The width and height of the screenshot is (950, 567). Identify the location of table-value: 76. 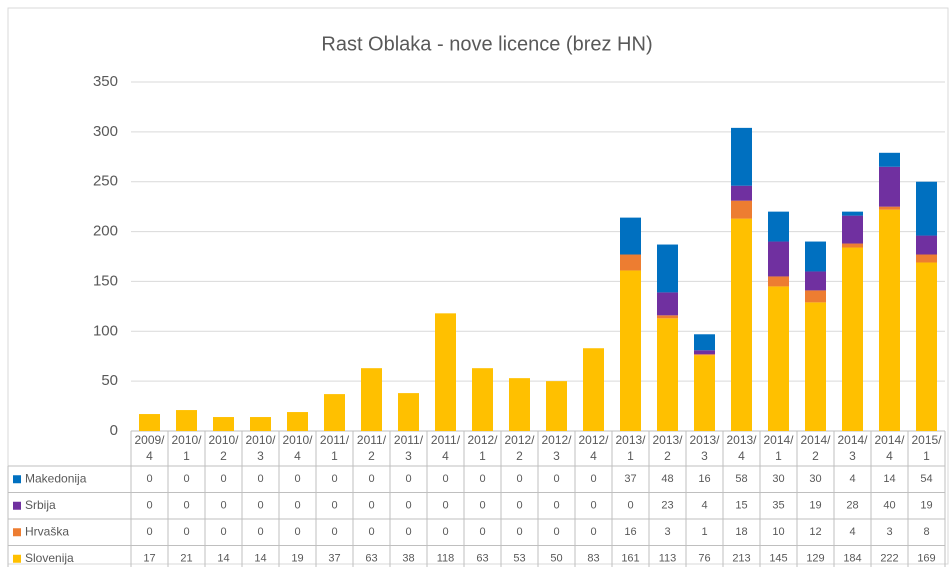
(704, 559).